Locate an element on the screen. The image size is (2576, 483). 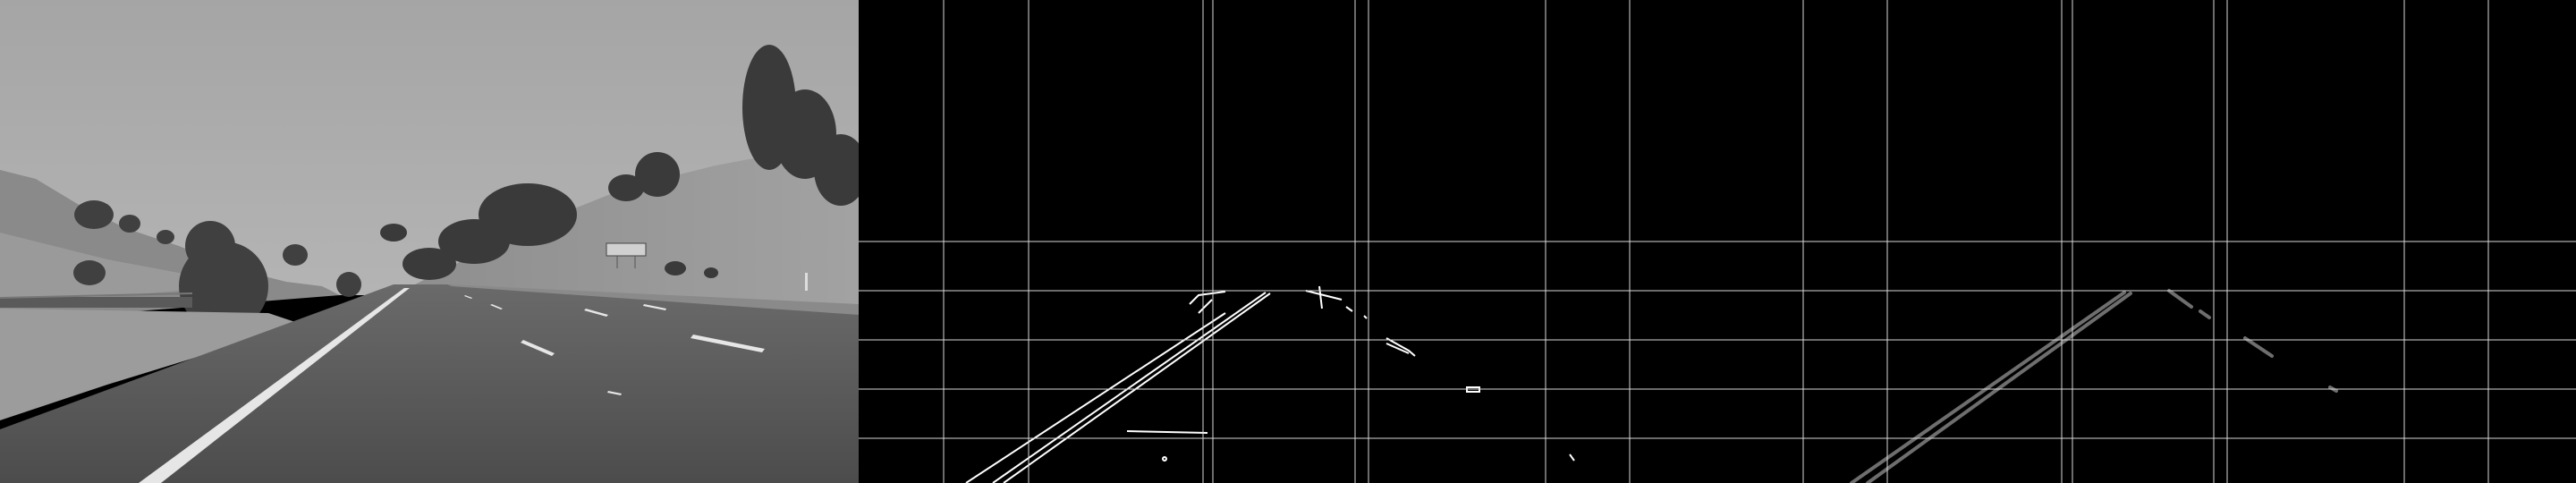
right-trees is located at coordinates (619, 162).